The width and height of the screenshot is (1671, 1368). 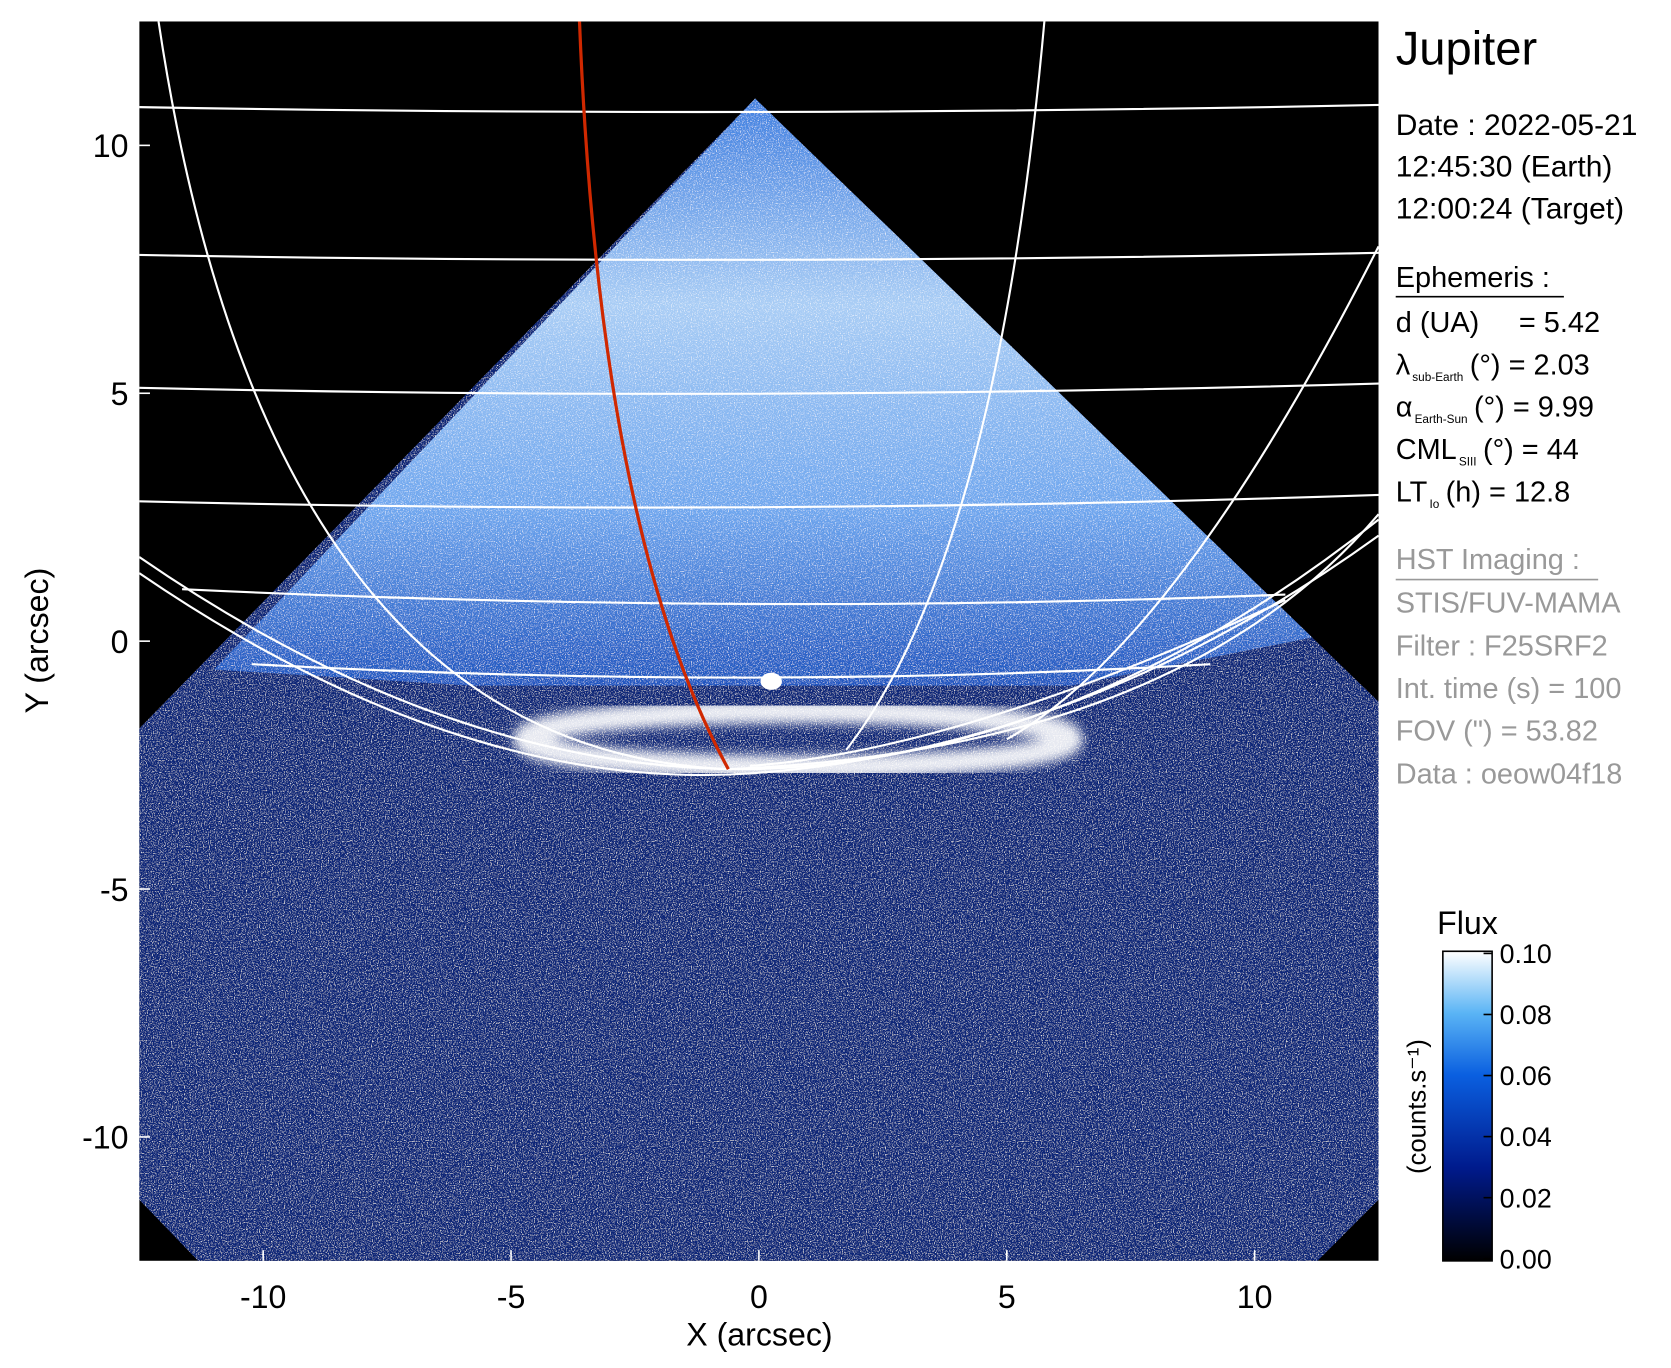 I want to click on colorbar-tick-label: 0.00, so click(x=1526, y=1259).